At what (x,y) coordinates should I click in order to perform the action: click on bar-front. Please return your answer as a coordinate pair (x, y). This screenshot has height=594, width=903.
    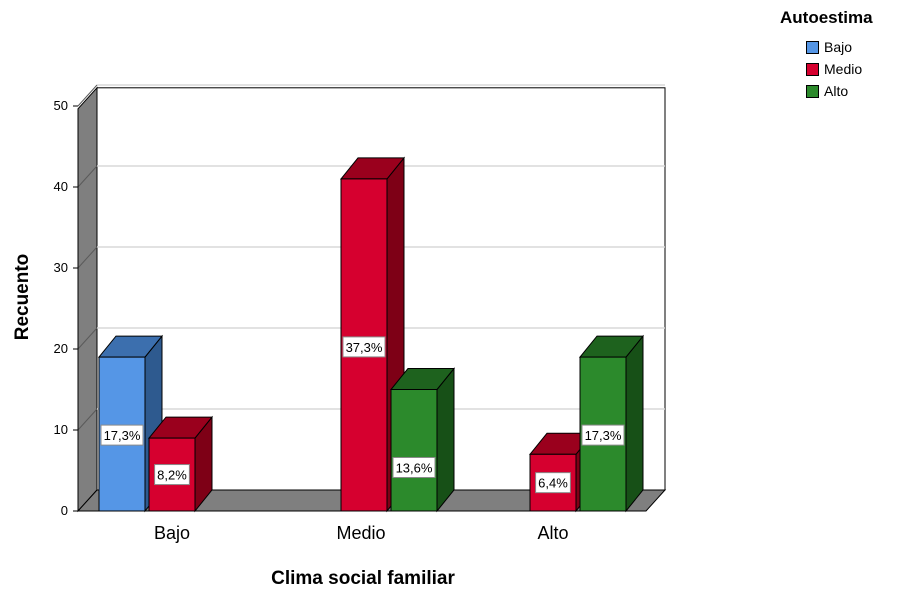
    Looking at the image, I should click on (414, 451).